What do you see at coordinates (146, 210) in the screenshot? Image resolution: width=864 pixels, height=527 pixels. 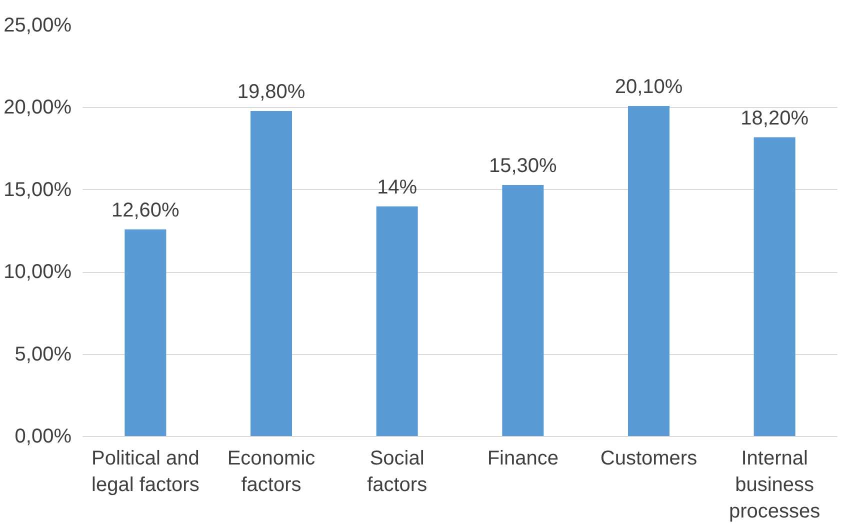 I see `data-label: 12,60%` at bounding box center [146, 210].